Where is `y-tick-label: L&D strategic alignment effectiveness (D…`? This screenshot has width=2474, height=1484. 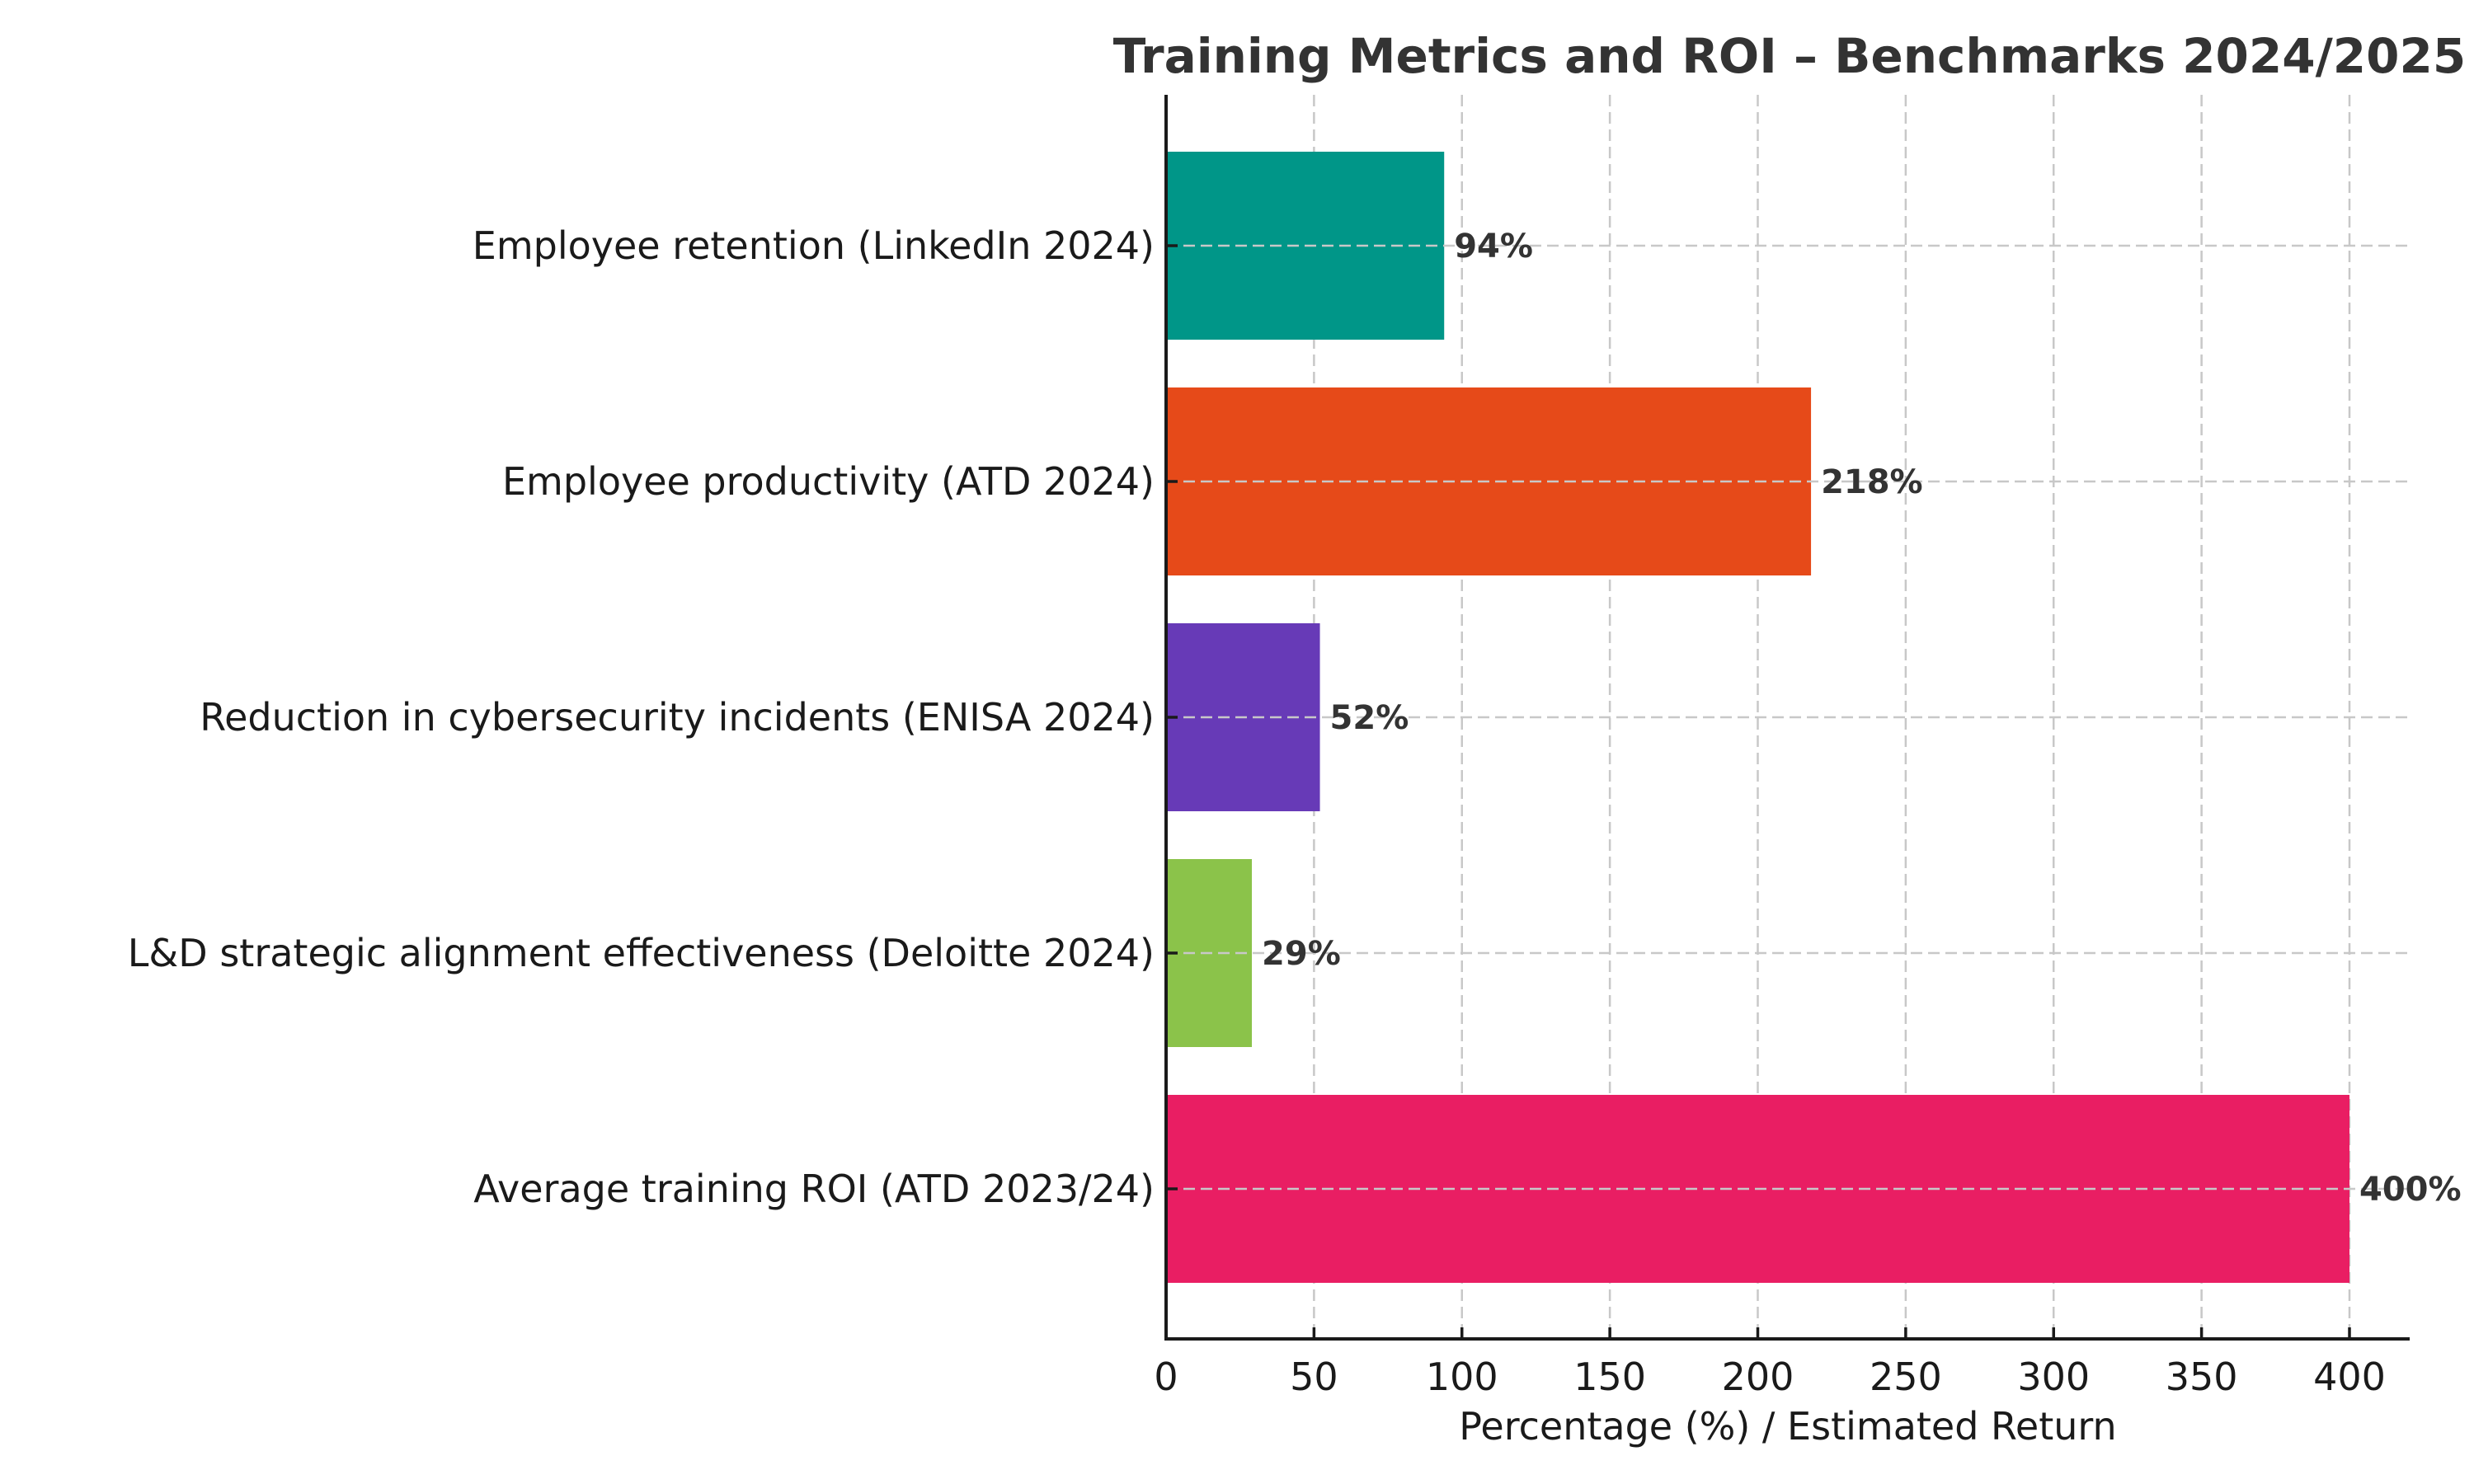
y-tick-label: L&D strategic alignment effectiveness (D… is located at coordinates (641, 953).